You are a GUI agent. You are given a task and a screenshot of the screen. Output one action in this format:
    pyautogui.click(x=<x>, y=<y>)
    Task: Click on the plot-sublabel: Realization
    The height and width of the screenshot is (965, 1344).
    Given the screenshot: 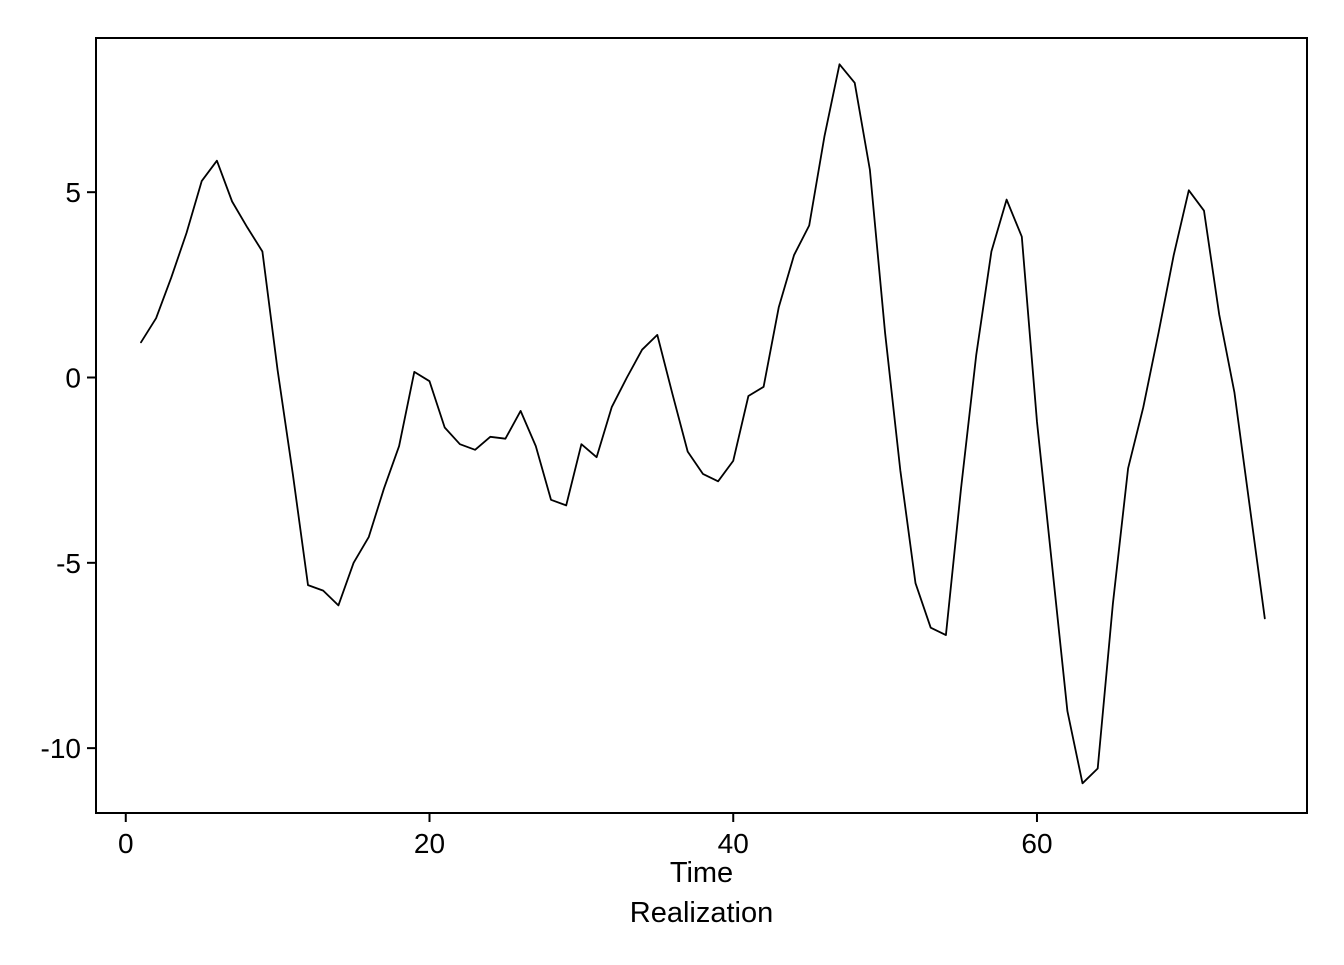 What is the action you would take?
    pyautogui.click(x=701, y=913)
    